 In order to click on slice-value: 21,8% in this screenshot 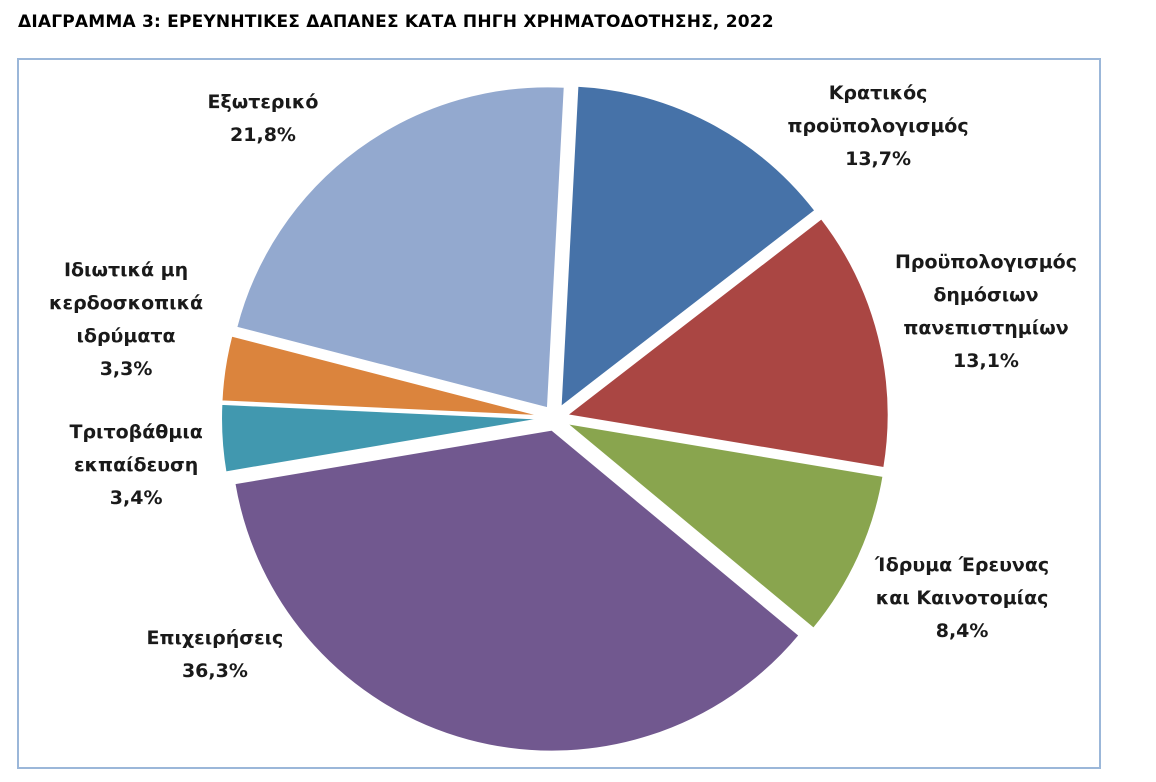, I will do `click(263, 135)`.